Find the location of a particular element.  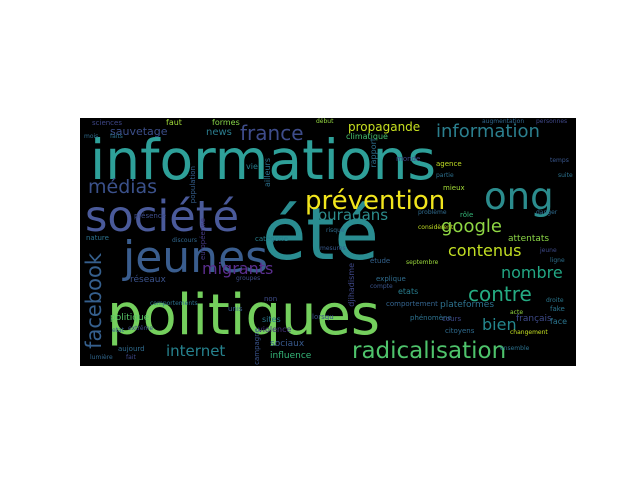

word-lumiere: lumière is located at coordinates (101, 357).